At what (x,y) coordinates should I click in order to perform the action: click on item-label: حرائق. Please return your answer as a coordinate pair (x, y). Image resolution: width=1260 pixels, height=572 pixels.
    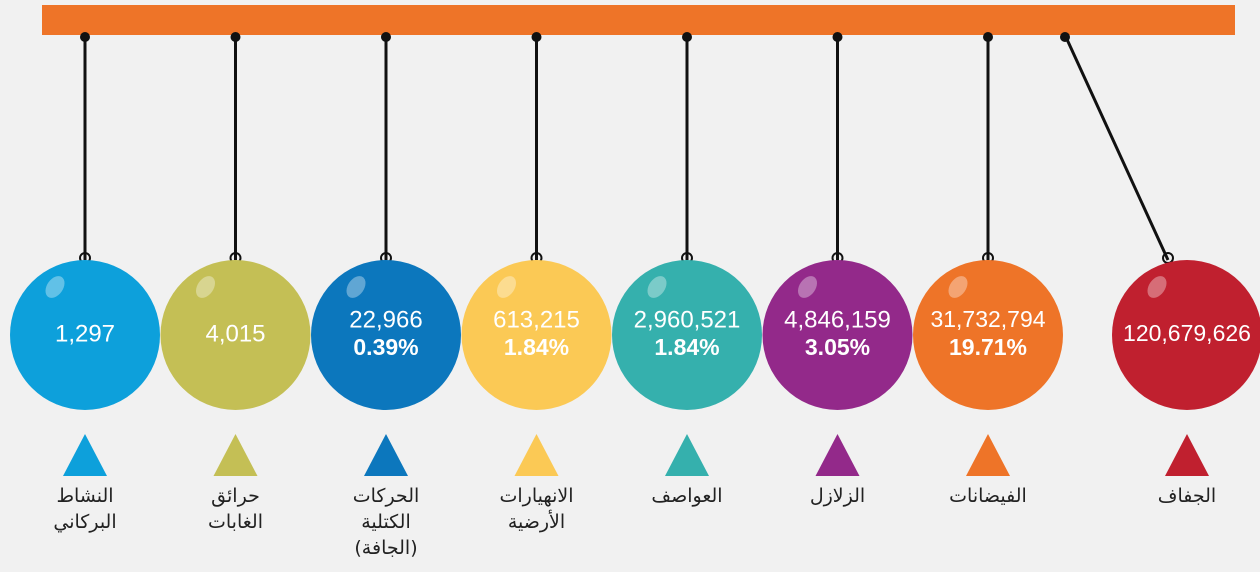
    Looking at the image, I should click on (235, 496).